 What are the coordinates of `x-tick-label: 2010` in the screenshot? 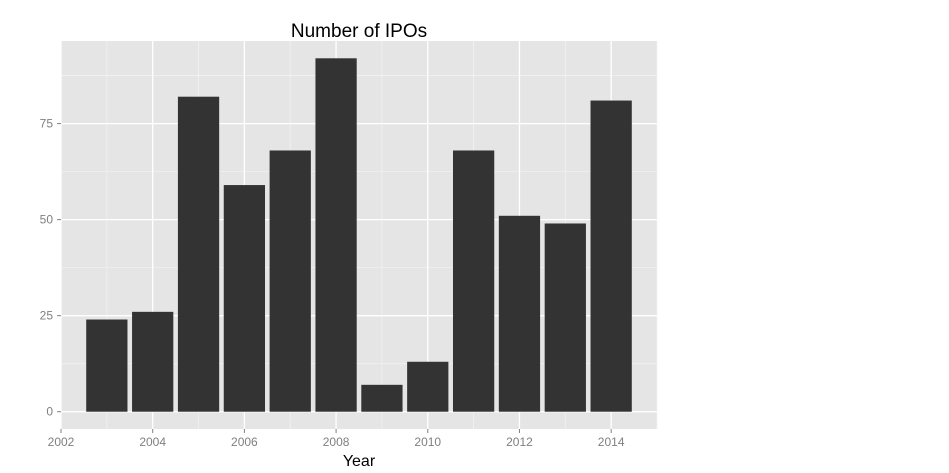 It's located at (427, 442).